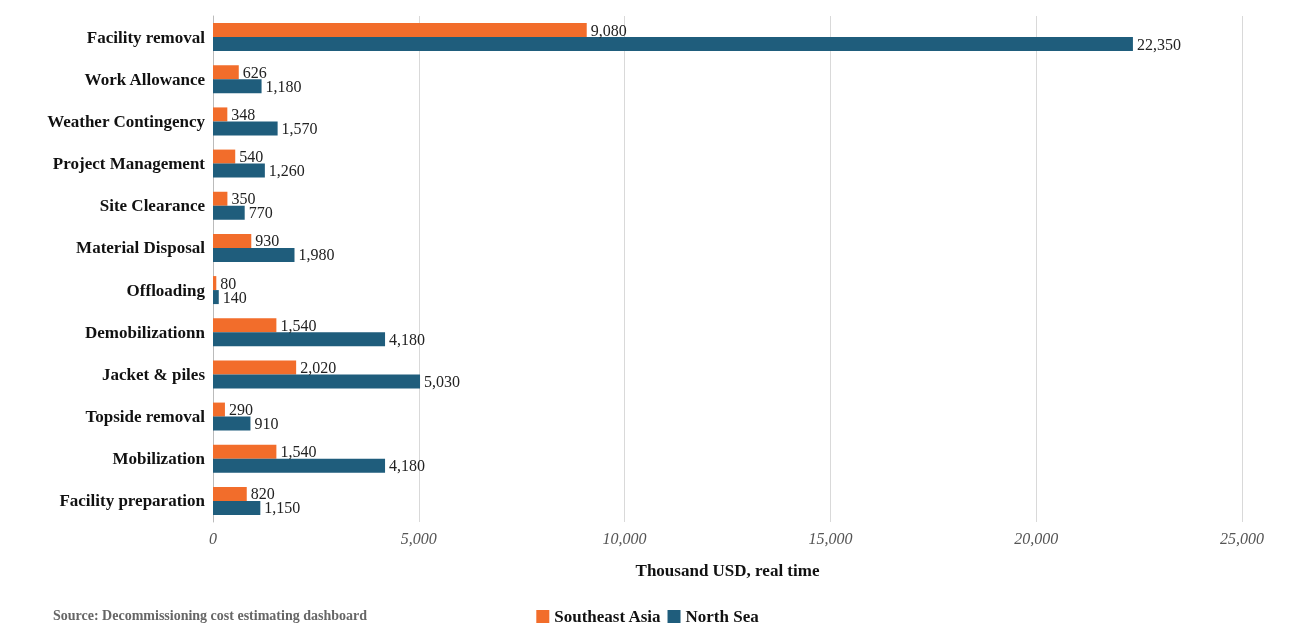 Image resolution: width=1295 pixels, height=640 pixels. Describe the element at coordinates (283, 86) in the screenshot. I see `data-label: 1,180` at that location.